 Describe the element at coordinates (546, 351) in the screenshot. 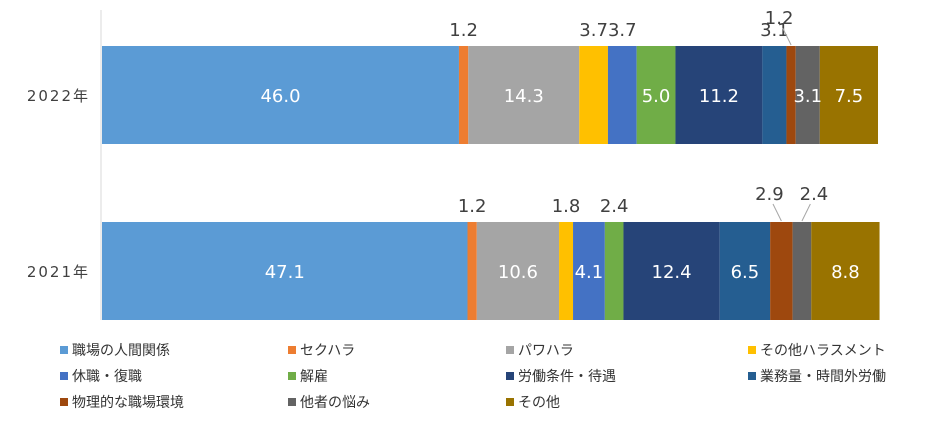

I see `legend-label: パワハラ` at that location.